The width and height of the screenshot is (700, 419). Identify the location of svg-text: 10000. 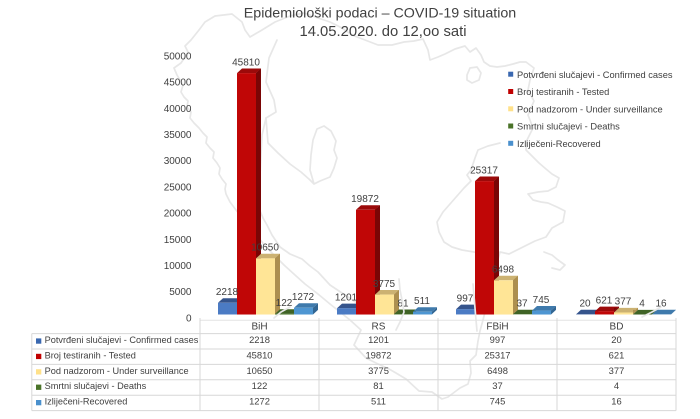
(178, 266).